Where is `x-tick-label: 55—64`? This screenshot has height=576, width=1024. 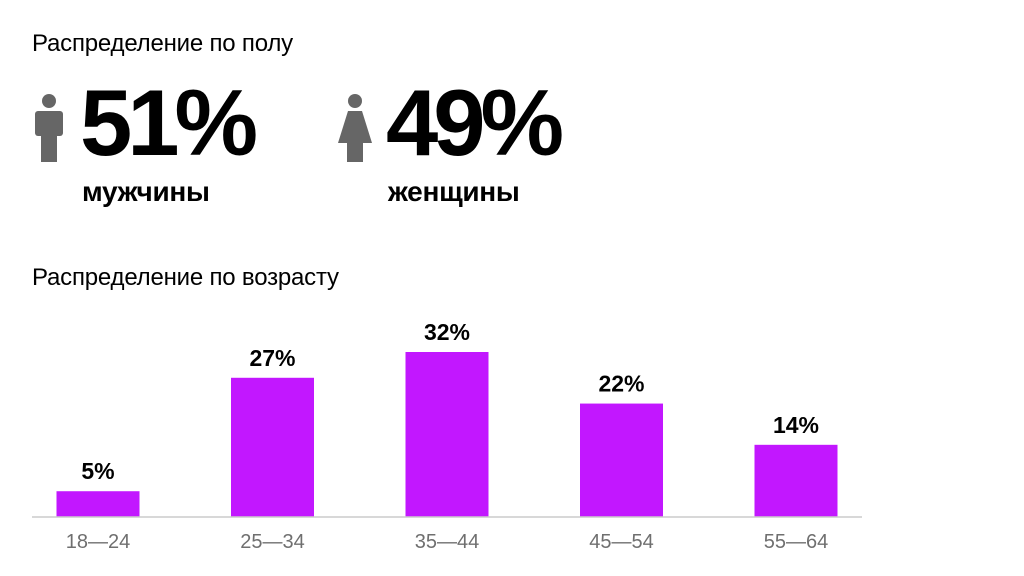 x-tick-label: 55—64 is located at coordinates (796, 542).